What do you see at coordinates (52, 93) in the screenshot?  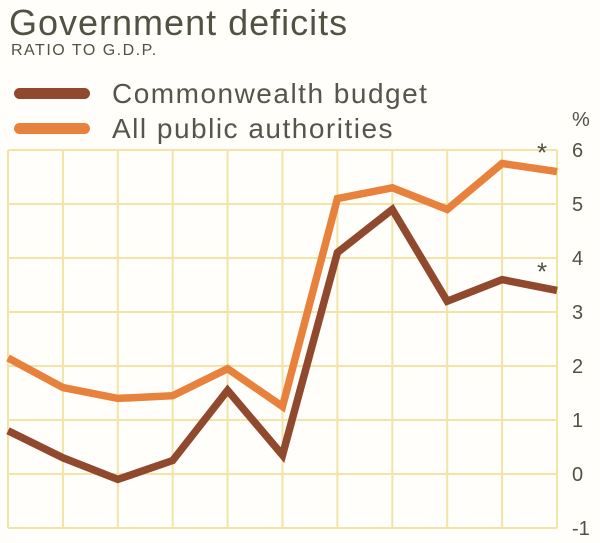 I see `legend-swatch-commonwealth-budget` at bounding box center [52, 93].